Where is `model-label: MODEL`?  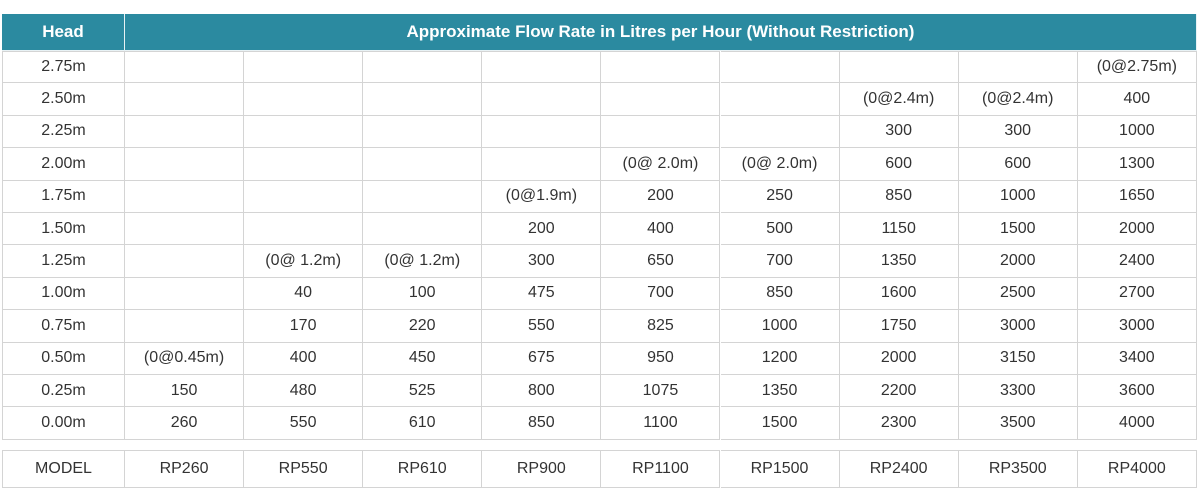
model-label: MODEL is located at coordinates (63, 468).